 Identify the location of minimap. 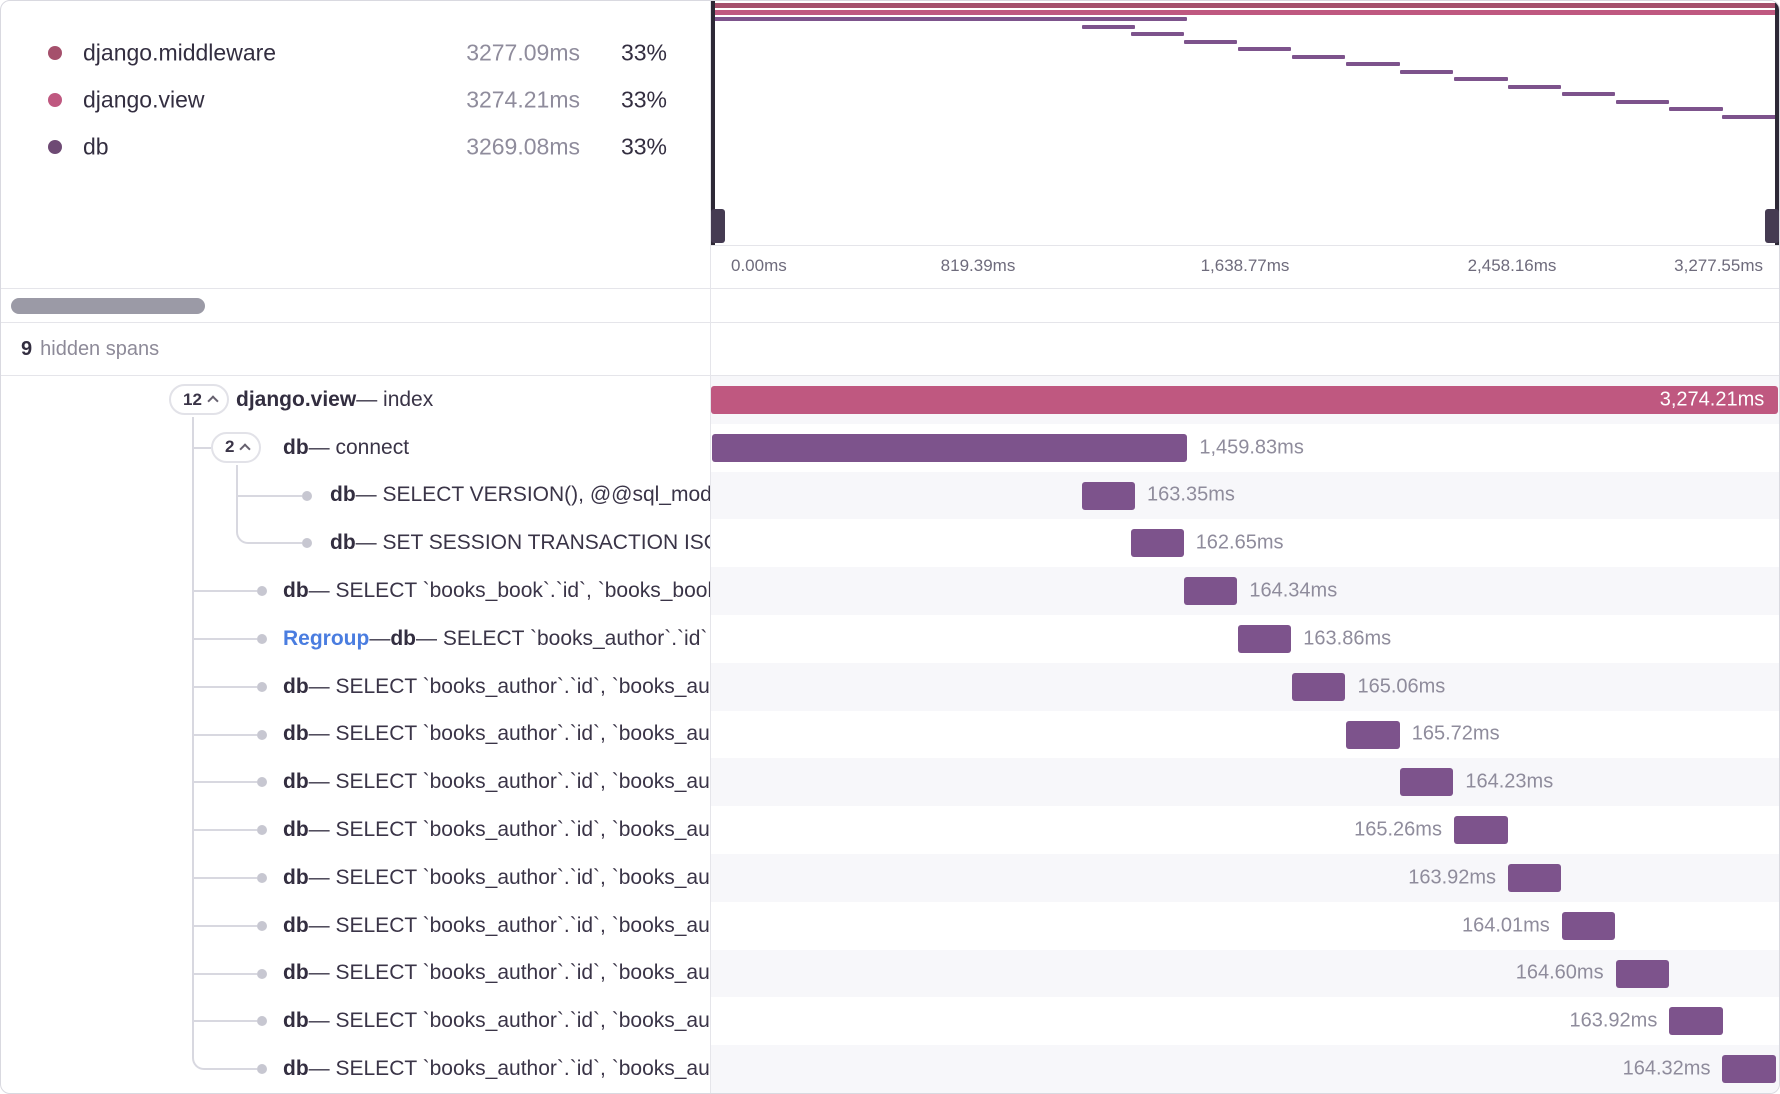
(1245, 123).